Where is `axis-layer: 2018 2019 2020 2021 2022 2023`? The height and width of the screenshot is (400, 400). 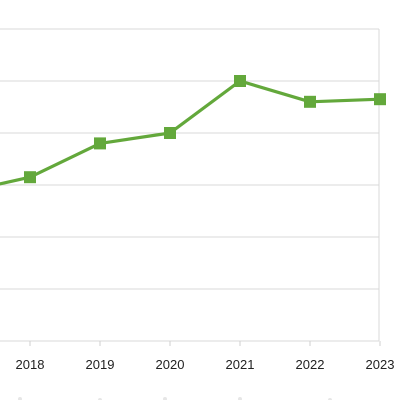
axis-layer: 2018 2019 2020 2021 2022 2023 is located at coordinates (205, 356).